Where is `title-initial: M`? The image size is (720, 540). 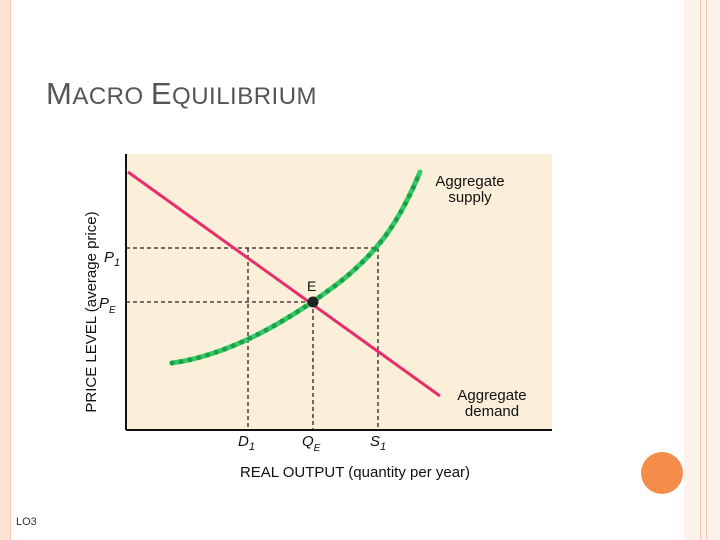 title-initial: M is located at coordinates (59, 93).